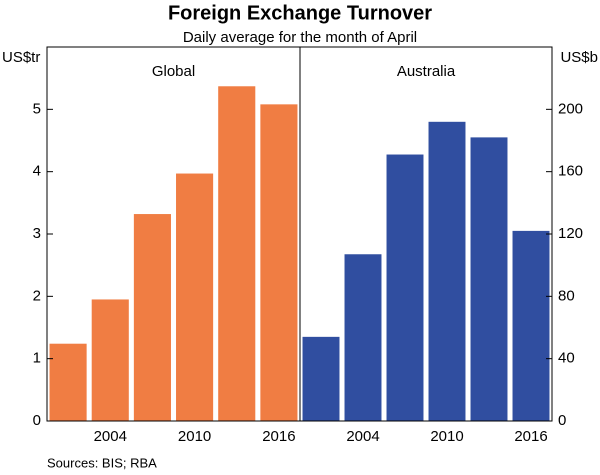 The height and width of the screenshot is (475, 600). Describe the element at coordinates (37, 358) in the screenshot. I see `y-tick-label: 1` at that location.